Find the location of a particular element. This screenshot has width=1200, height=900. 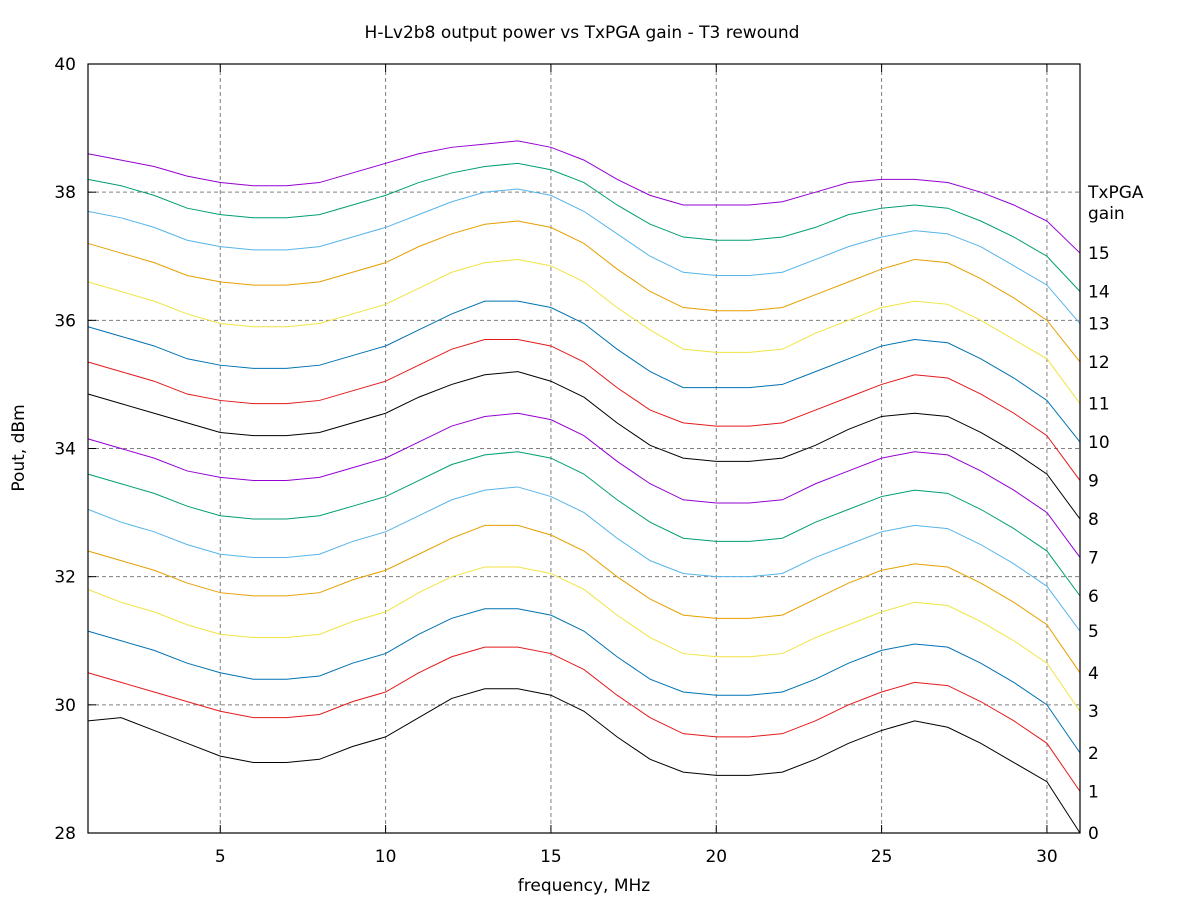

series-label-gain-14: 14 is located at coordinates (1099, 292).